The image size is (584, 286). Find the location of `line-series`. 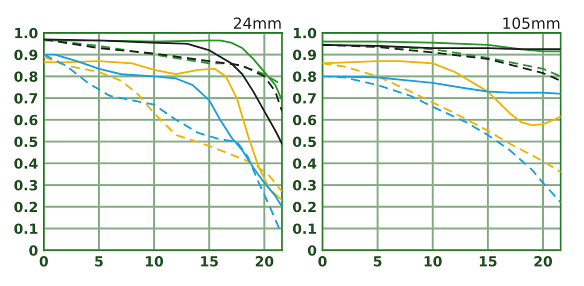

line-series is located at coordinates (441, 46).